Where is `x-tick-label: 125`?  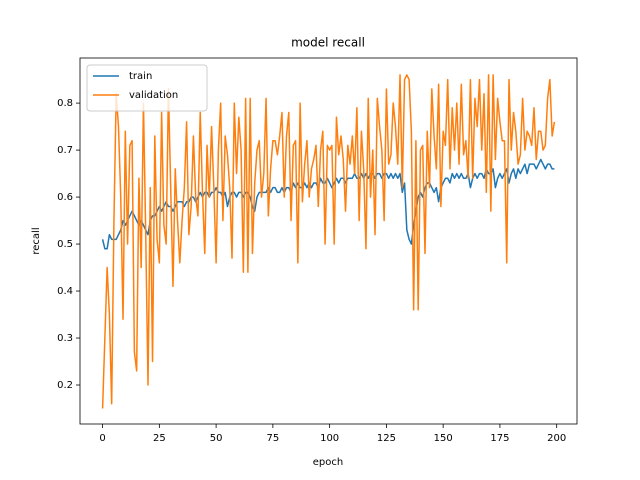 x-tick-label: 125 is located at coordinates (386, 438).